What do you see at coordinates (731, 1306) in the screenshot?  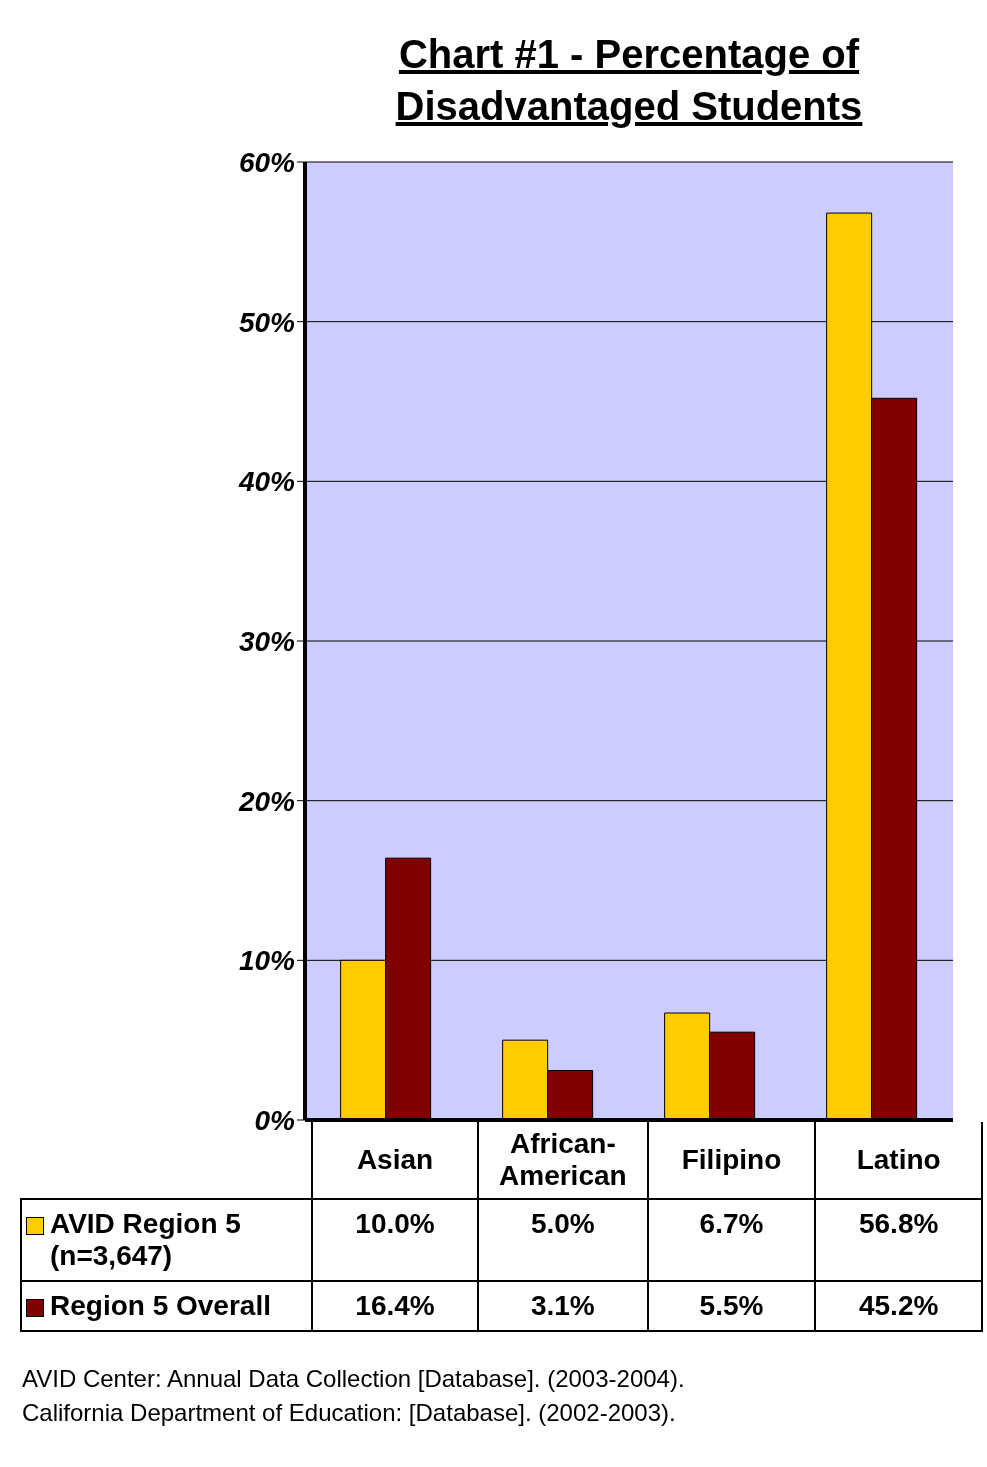 I see `data-label: 5.5%` at bounding box center [731, 1306].